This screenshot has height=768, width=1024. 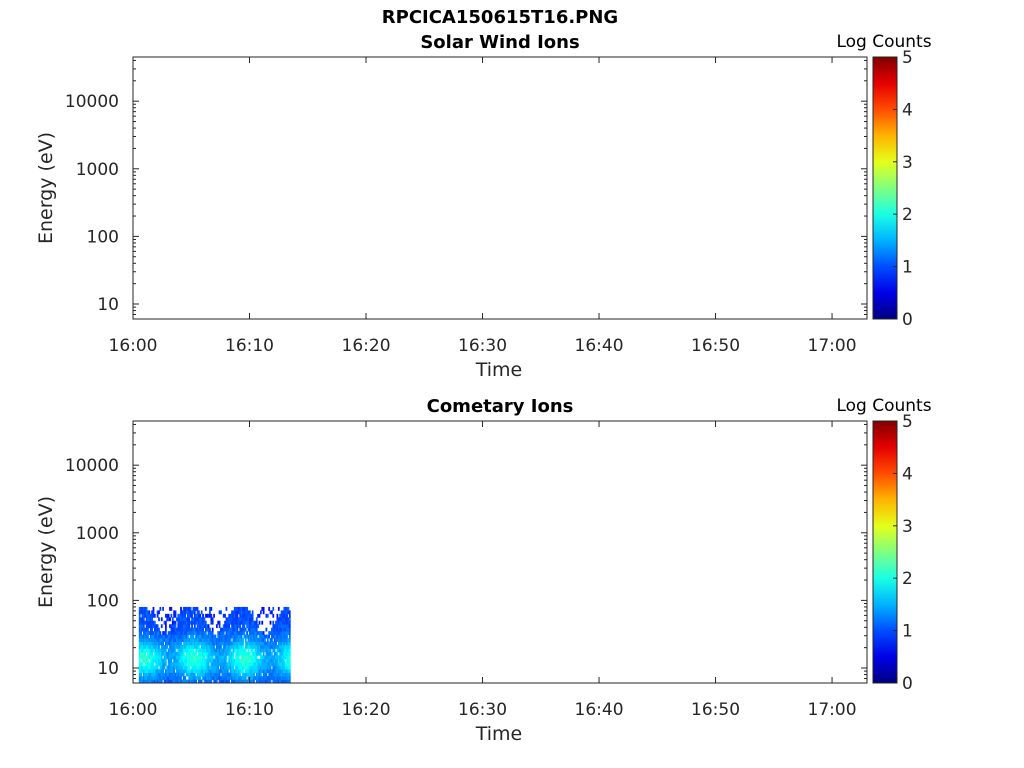 What do you see at coordinates (907, 527) in the screenshot?
I see `colorbar-tick-label: 3` at bounding box center [907, 527].